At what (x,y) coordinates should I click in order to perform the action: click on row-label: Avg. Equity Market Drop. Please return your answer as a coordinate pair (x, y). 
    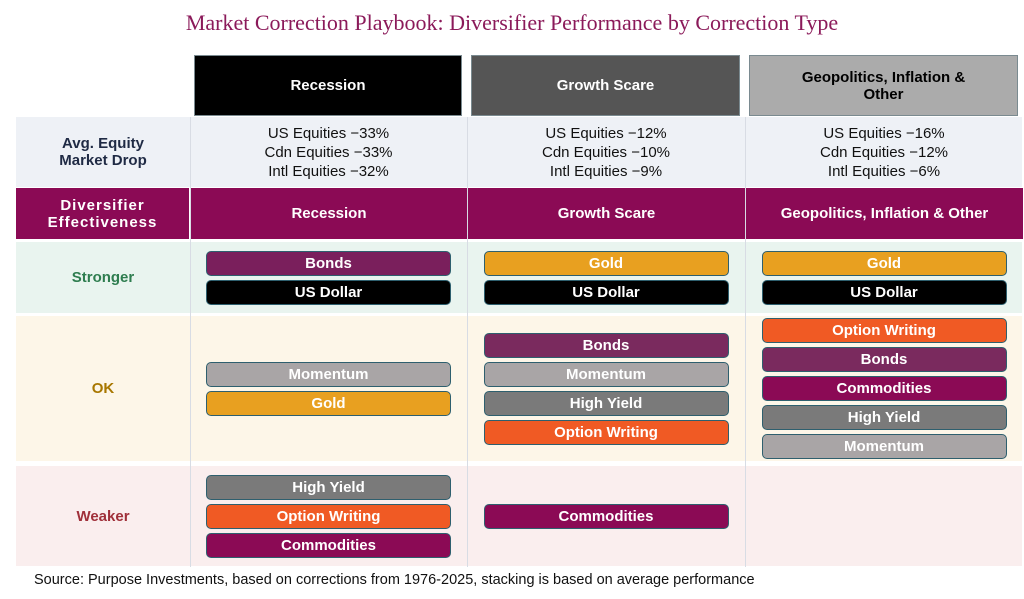
    Looking at the image, I should click on (103, 152).